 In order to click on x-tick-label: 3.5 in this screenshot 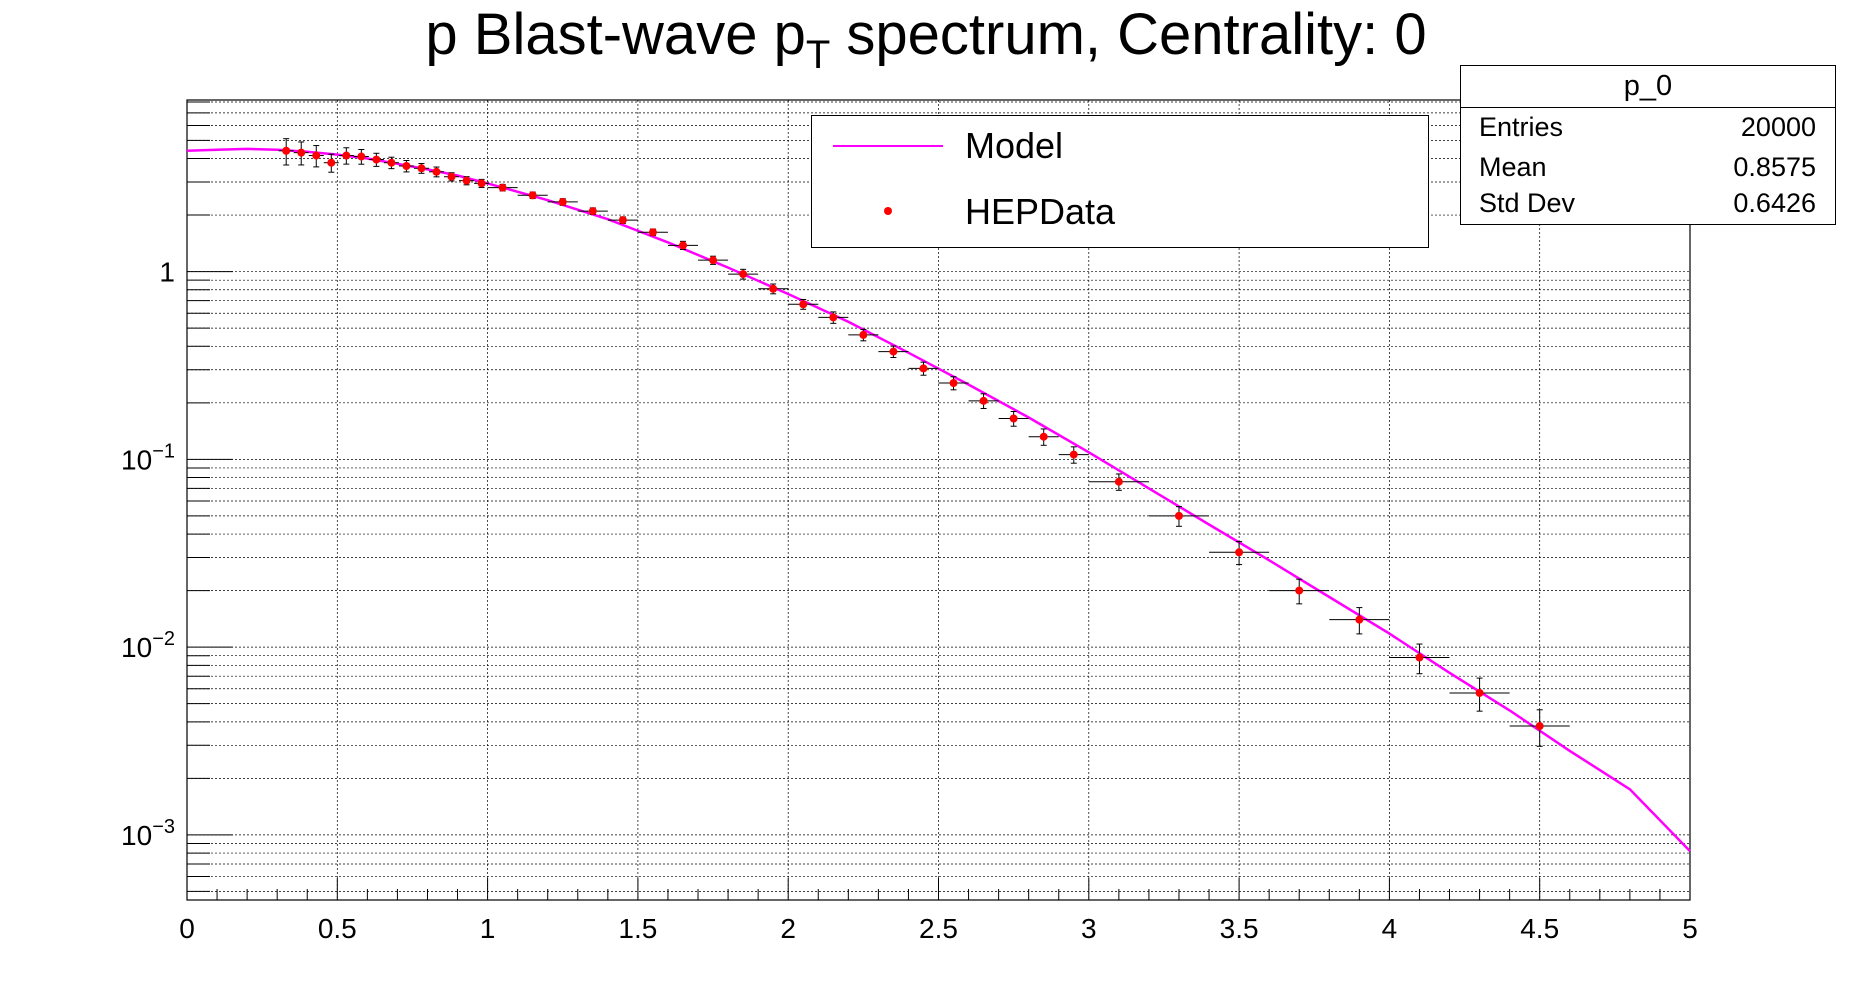, I will do `click(1239, 928)`.